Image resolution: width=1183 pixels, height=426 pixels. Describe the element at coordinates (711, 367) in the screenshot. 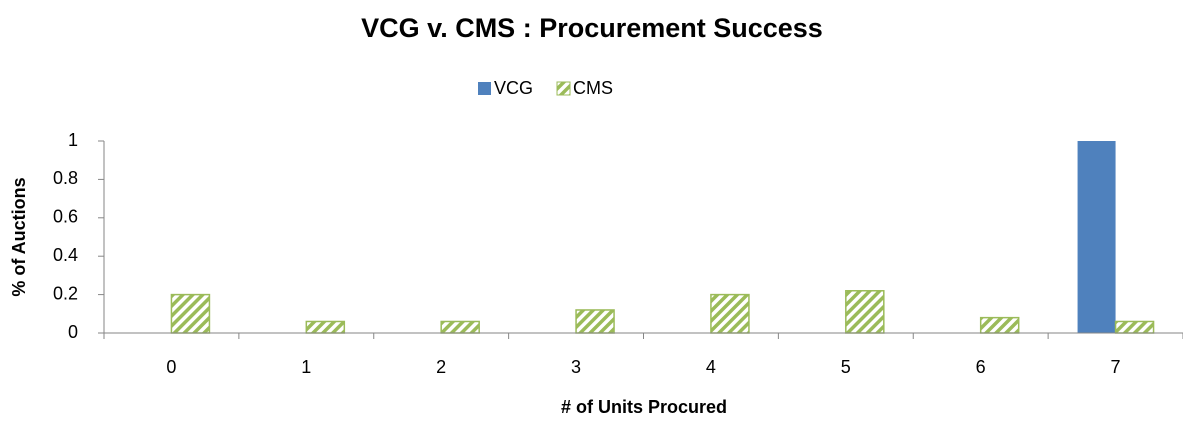

I see `x-tick-label: 4` at that location.